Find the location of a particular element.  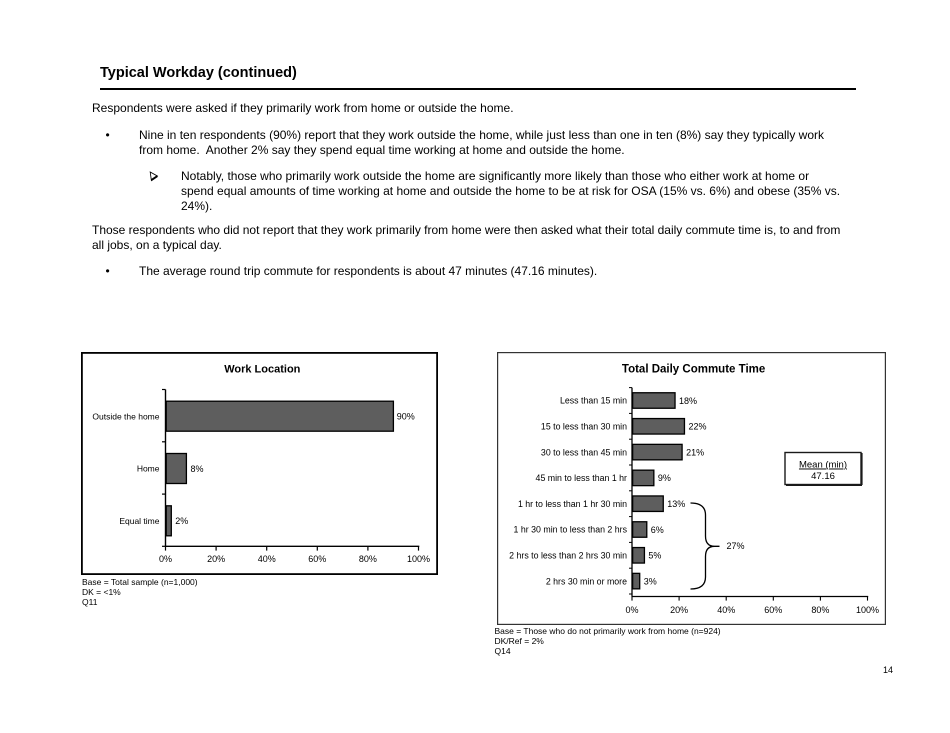

svg-text:2 hrs to less than 2 hrs 30 mi: 2 hrs to less than 2 hrs 30 min is located at coordinates (568, 556).